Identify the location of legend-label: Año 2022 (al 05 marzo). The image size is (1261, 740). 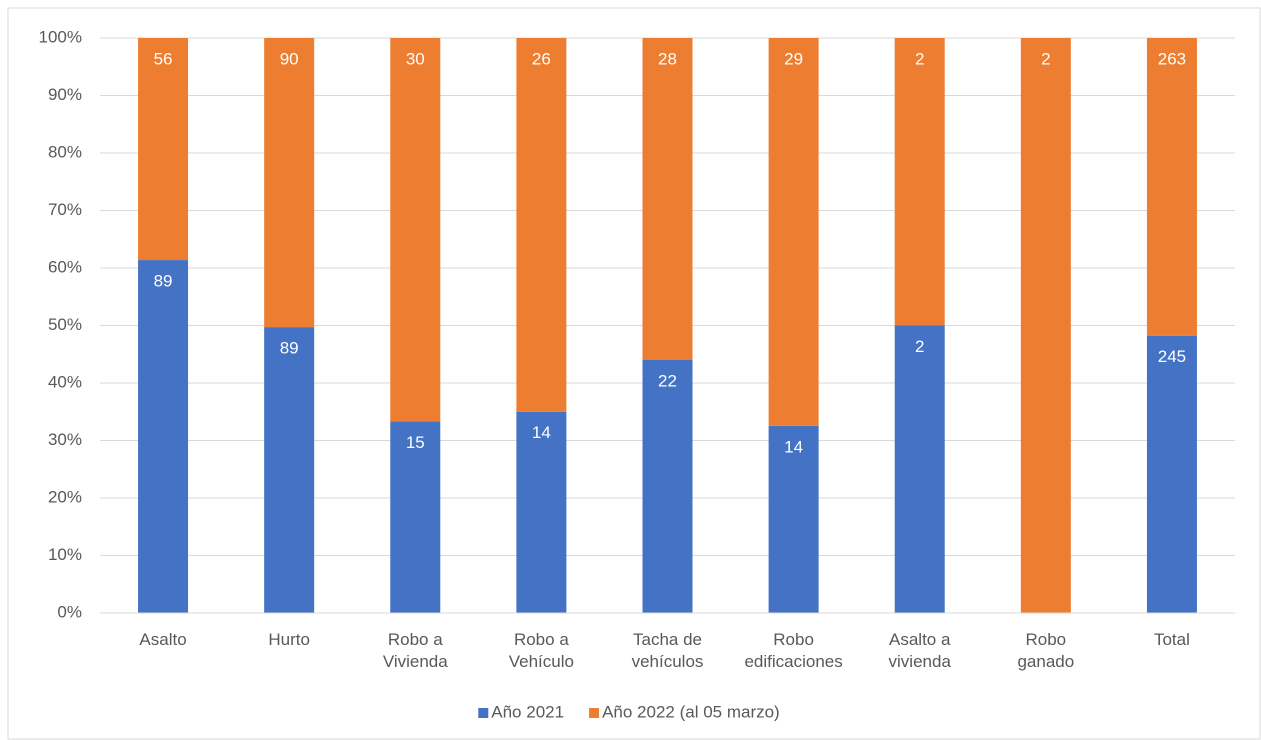
(691, 711).